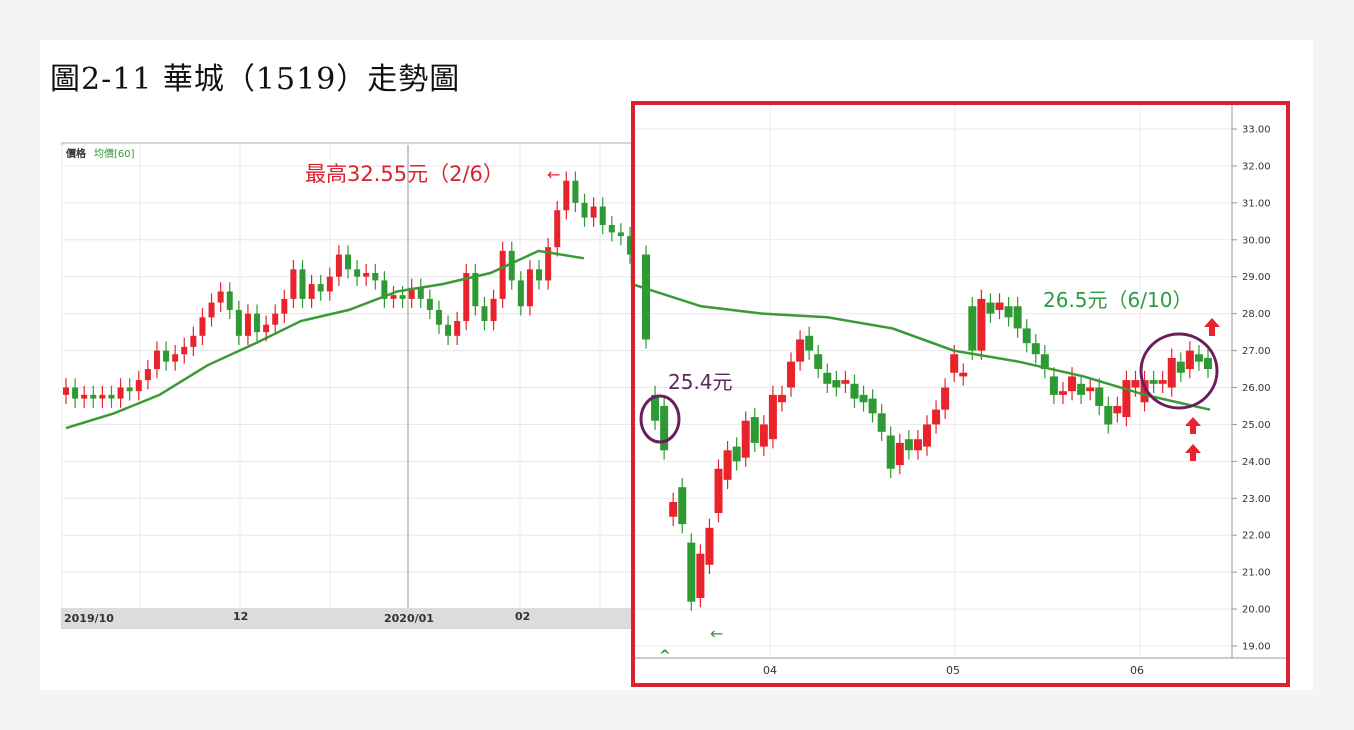  Describe the element at coordinates (76, 153) in the screenshot. I see `legend-price-label: 價格` at that location.